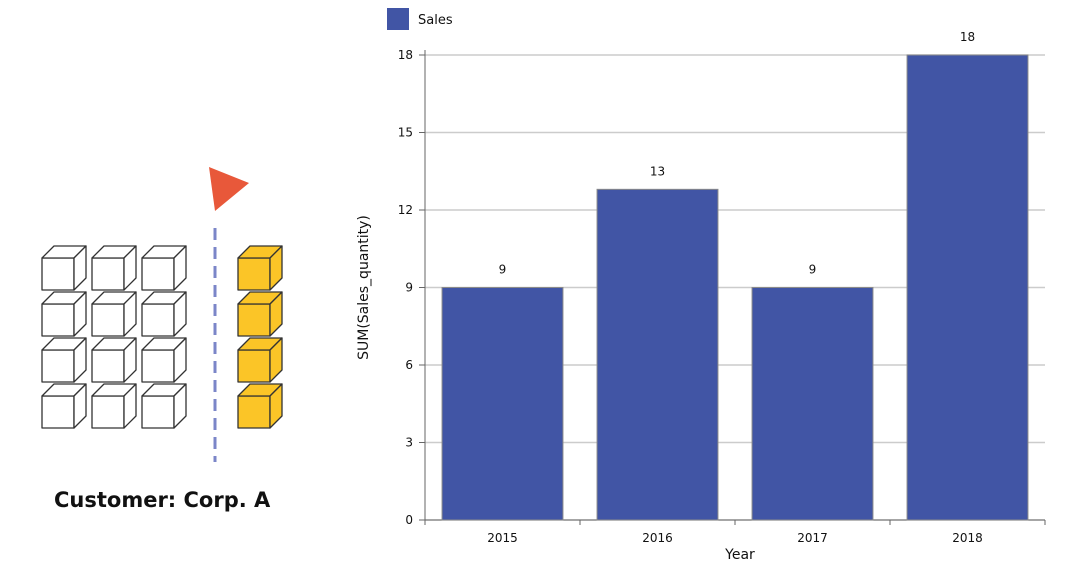 Image resolution: width=1090 pixels, height=567 pixels. What do you see at coordinates (657, 538) in the screenshot?
I see `x-tick-label: 2016` at bounding box center [657, 538].